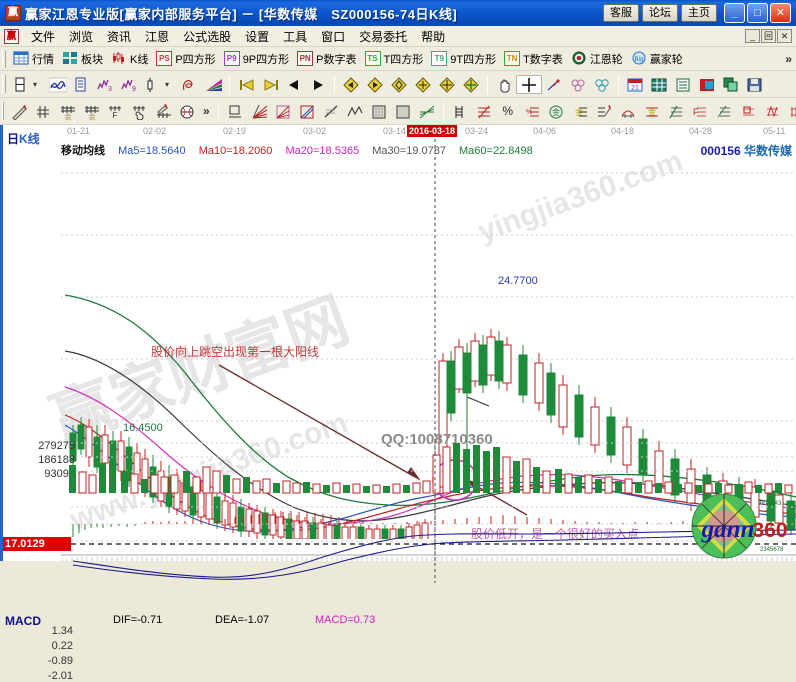  What do you see at coordinates (529, 84) in the screenshot?
I see `crosshair-tool-button` at bounding box center [529, 84].